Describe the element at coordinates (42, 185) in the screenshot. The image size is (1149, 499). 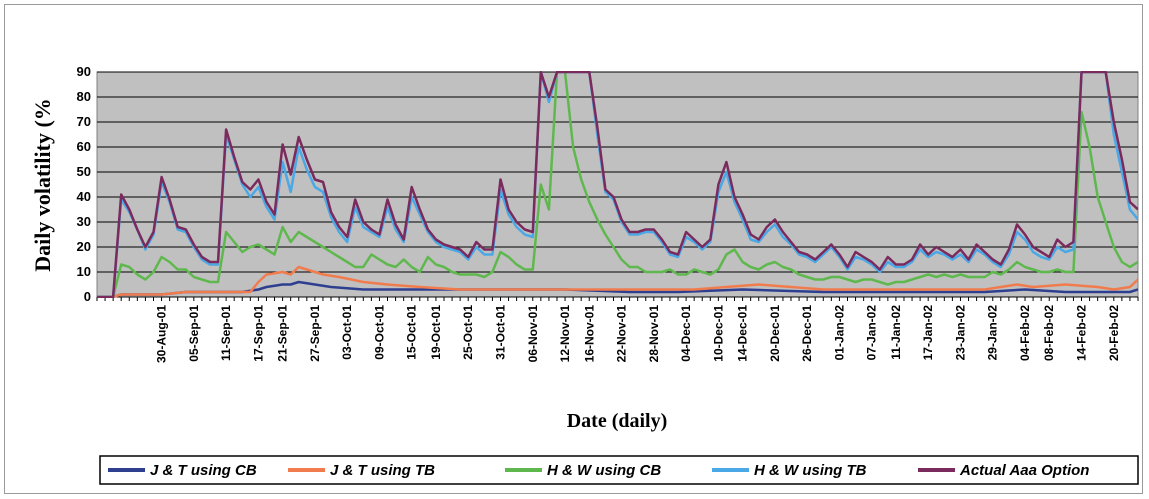
I see `y-axis-label: Daily volatility (%` at that location.